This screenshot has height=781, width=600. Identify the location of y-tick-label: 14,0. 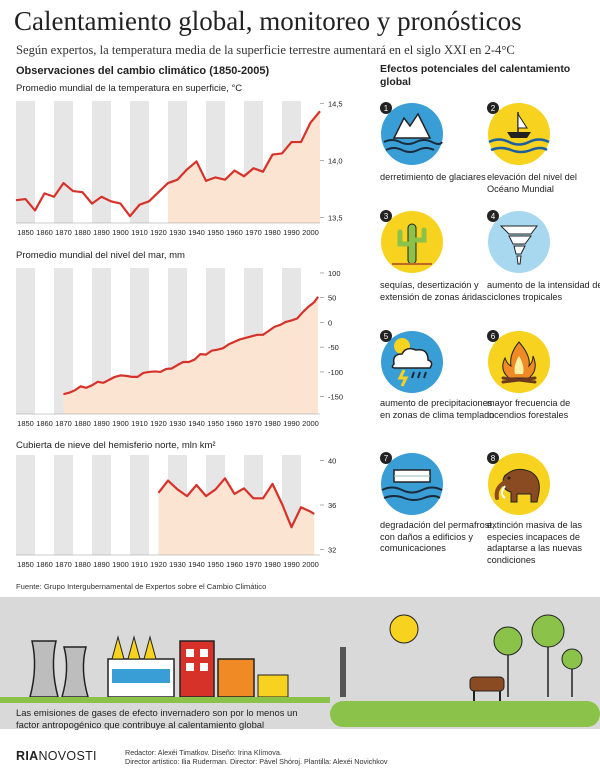
(335, 160).